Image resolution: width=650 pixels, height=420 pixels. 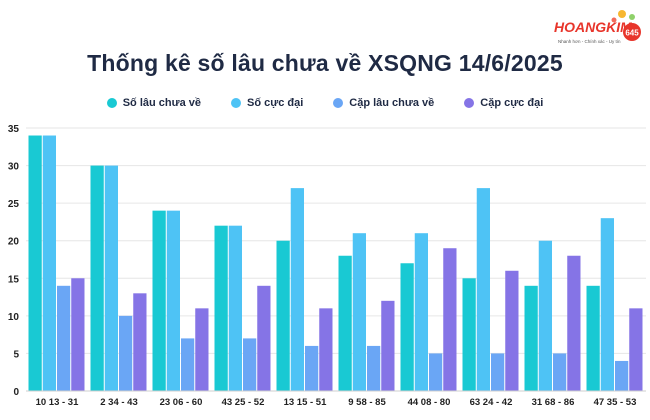 What do you see at coordinates (181, 402) in the screenshot?
I see `x-tick-label: 23 06 - 60` at bounding box center [181, 402].